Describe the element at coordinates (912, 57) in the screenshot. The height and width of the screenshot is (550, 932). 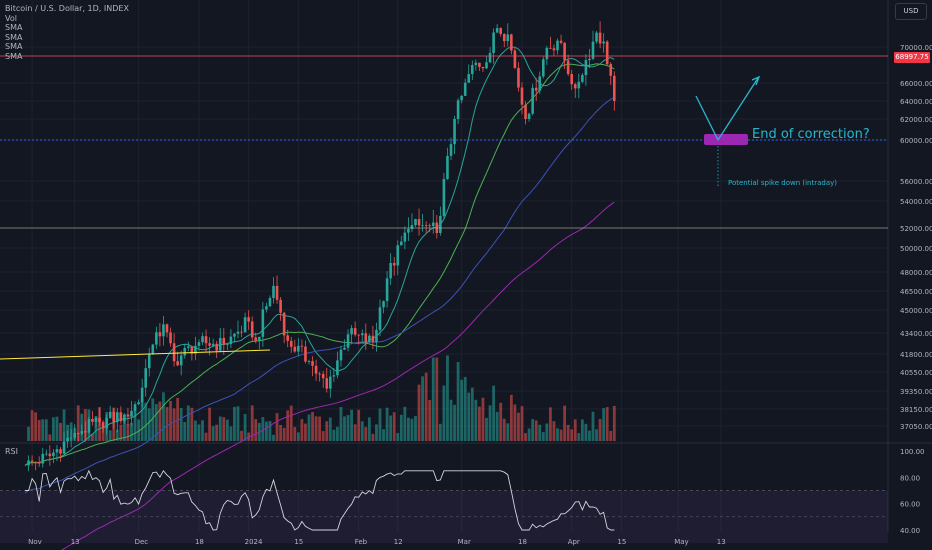
I see `current-price-tag: 68997.75` at that location.